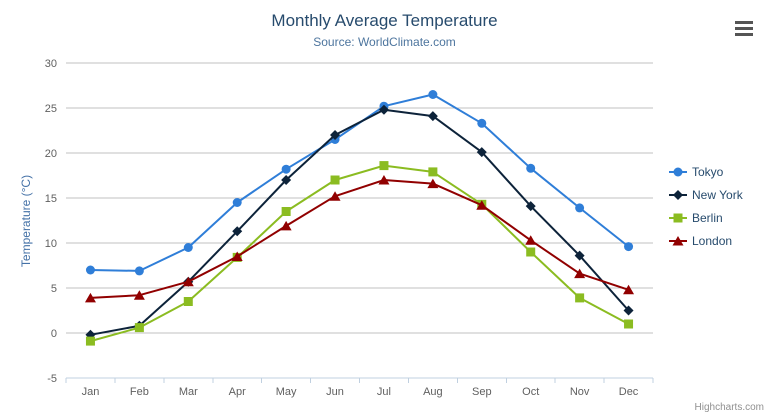  I want to click on y-axis-tick-label: -5, so click(52, 379).